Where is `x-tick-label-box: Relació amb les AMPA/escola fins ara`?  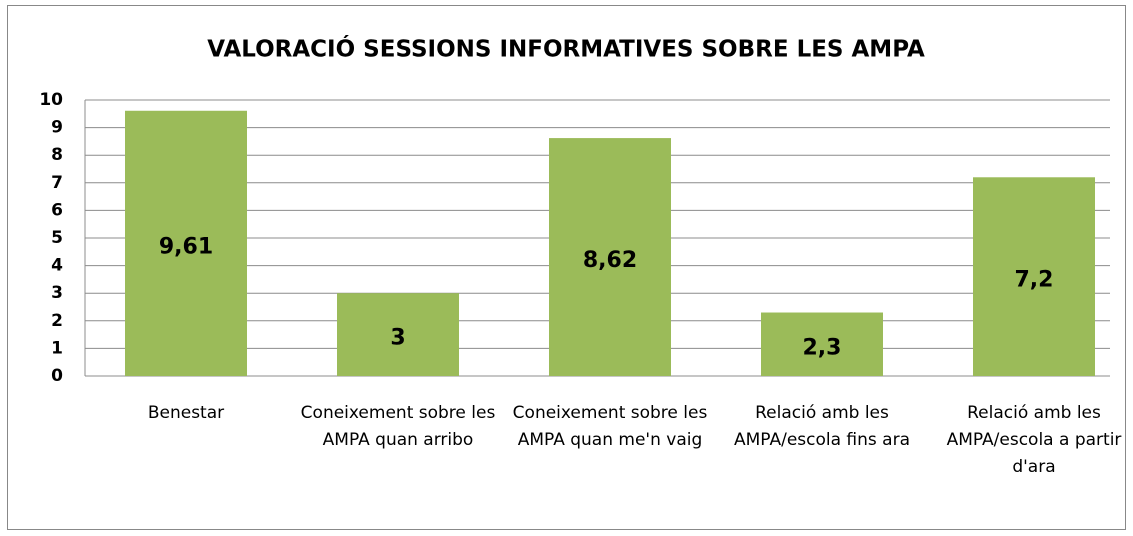
x-tick-label-box: Relació amb les AMPA/escola fins ara is located at coordinates (822, 426).